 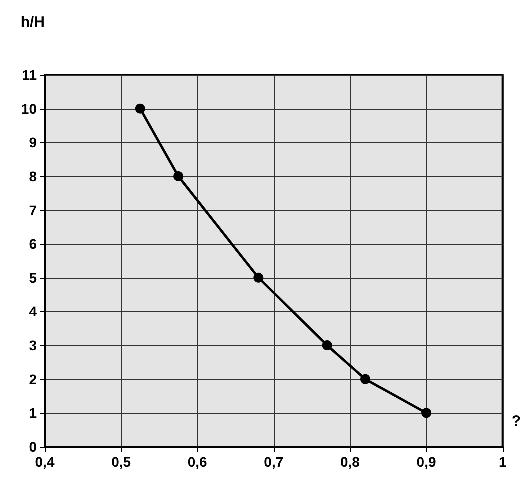 I want to click on y-tick-label: 8, so click(x=33, y=176).